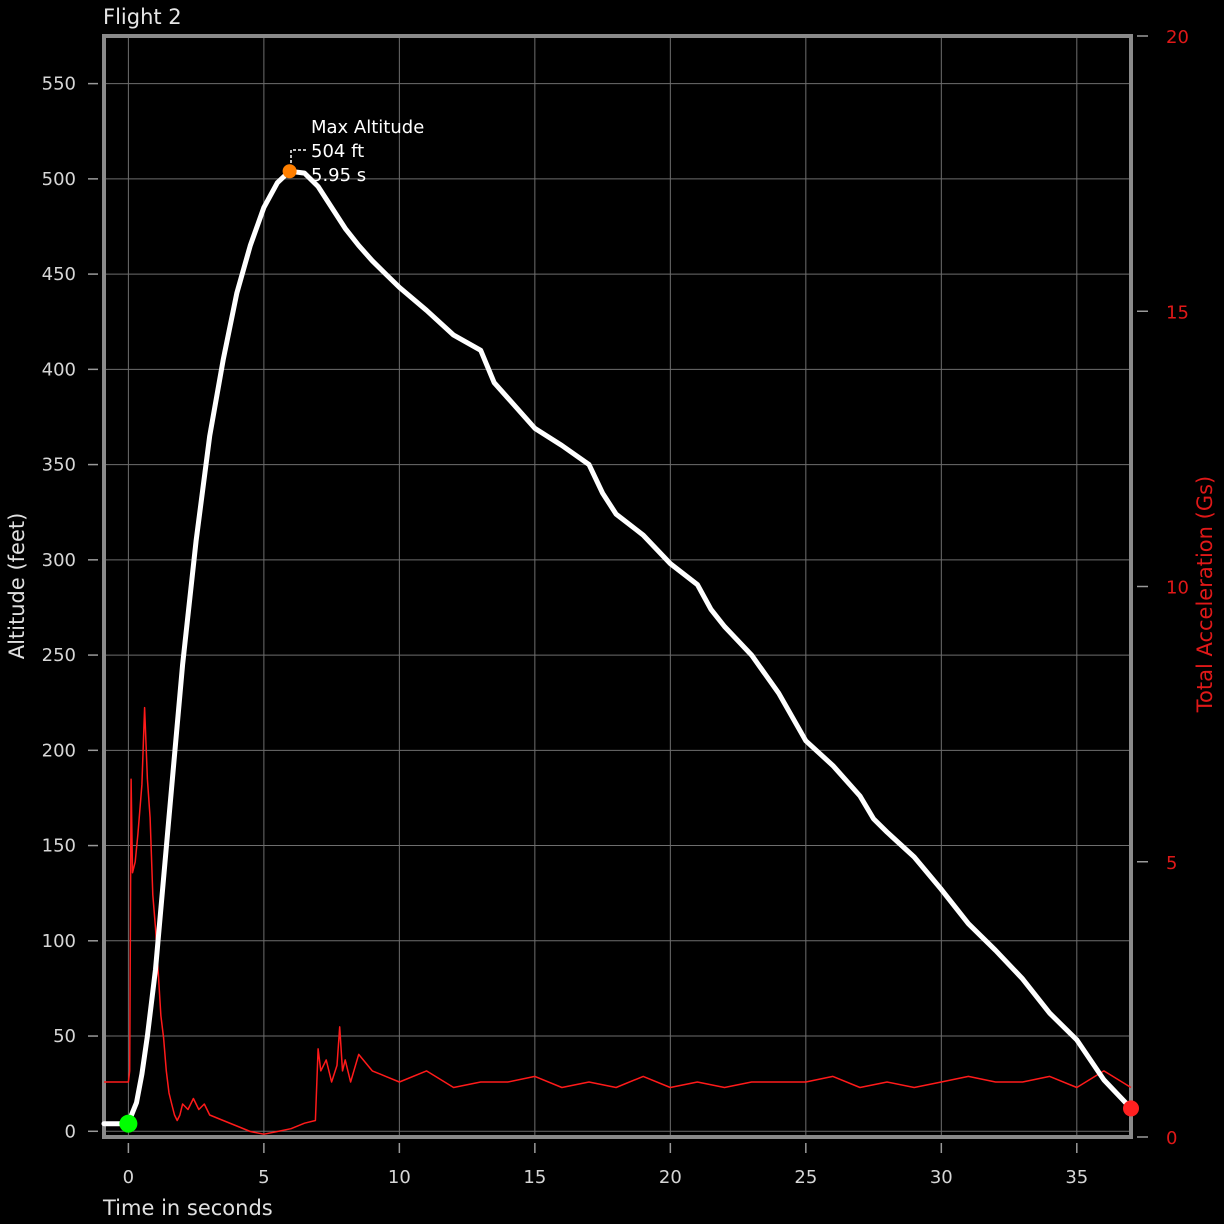 Image resolution: width=1224 pixels, height=1224 pixels. What do you see at coordinates (399, 1177) in the screenshot?
I see `x-tick-label: 10` at bounding box center [399, 1177].